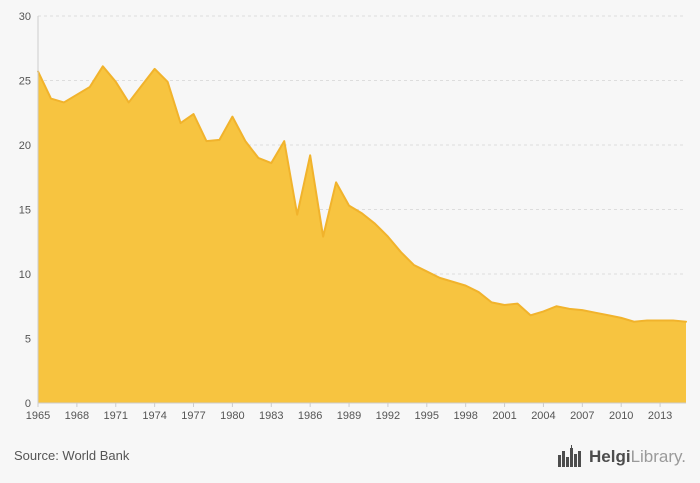 The width and height of the screenshot is (700, 483). Describe the element at coordinates (610, 456) in the screenshot. I see `logo-text-primary: Helgi` at that location.